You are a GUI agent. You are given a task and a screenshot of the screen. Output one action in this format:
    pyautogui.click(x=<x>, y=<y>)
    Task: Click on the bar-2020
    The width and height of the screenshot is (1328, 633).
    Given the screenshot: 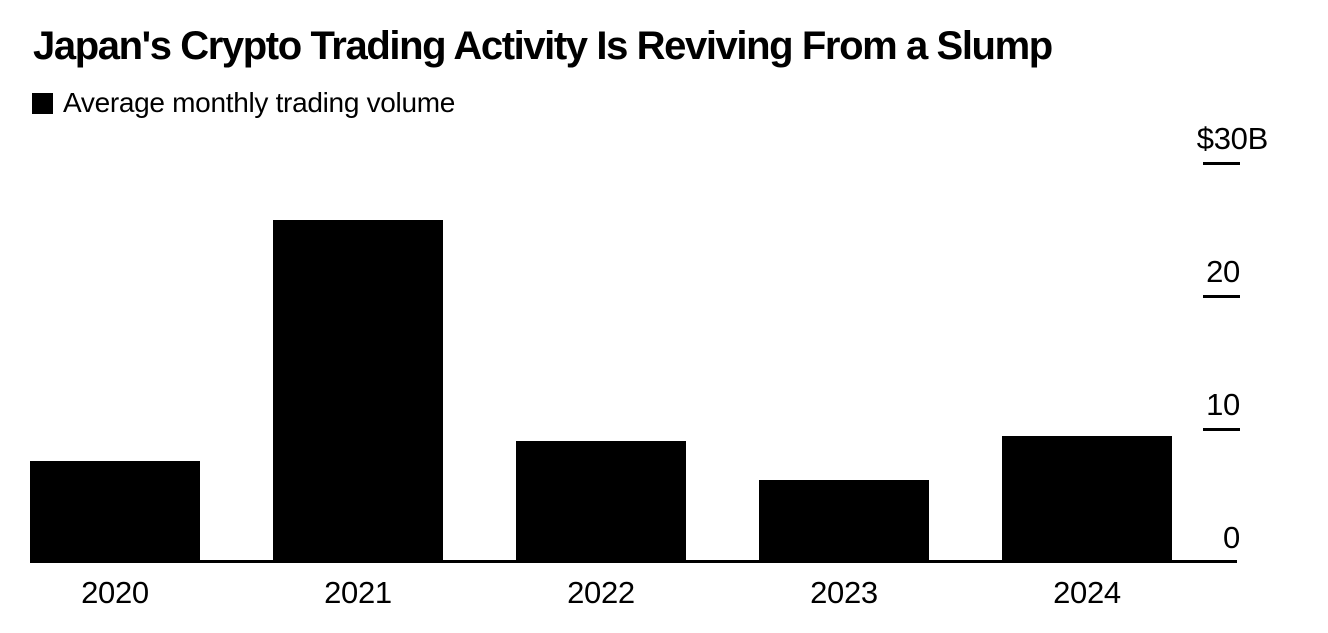 What is the action you would take?
    pyautogui.click(x=115, y=511)
    